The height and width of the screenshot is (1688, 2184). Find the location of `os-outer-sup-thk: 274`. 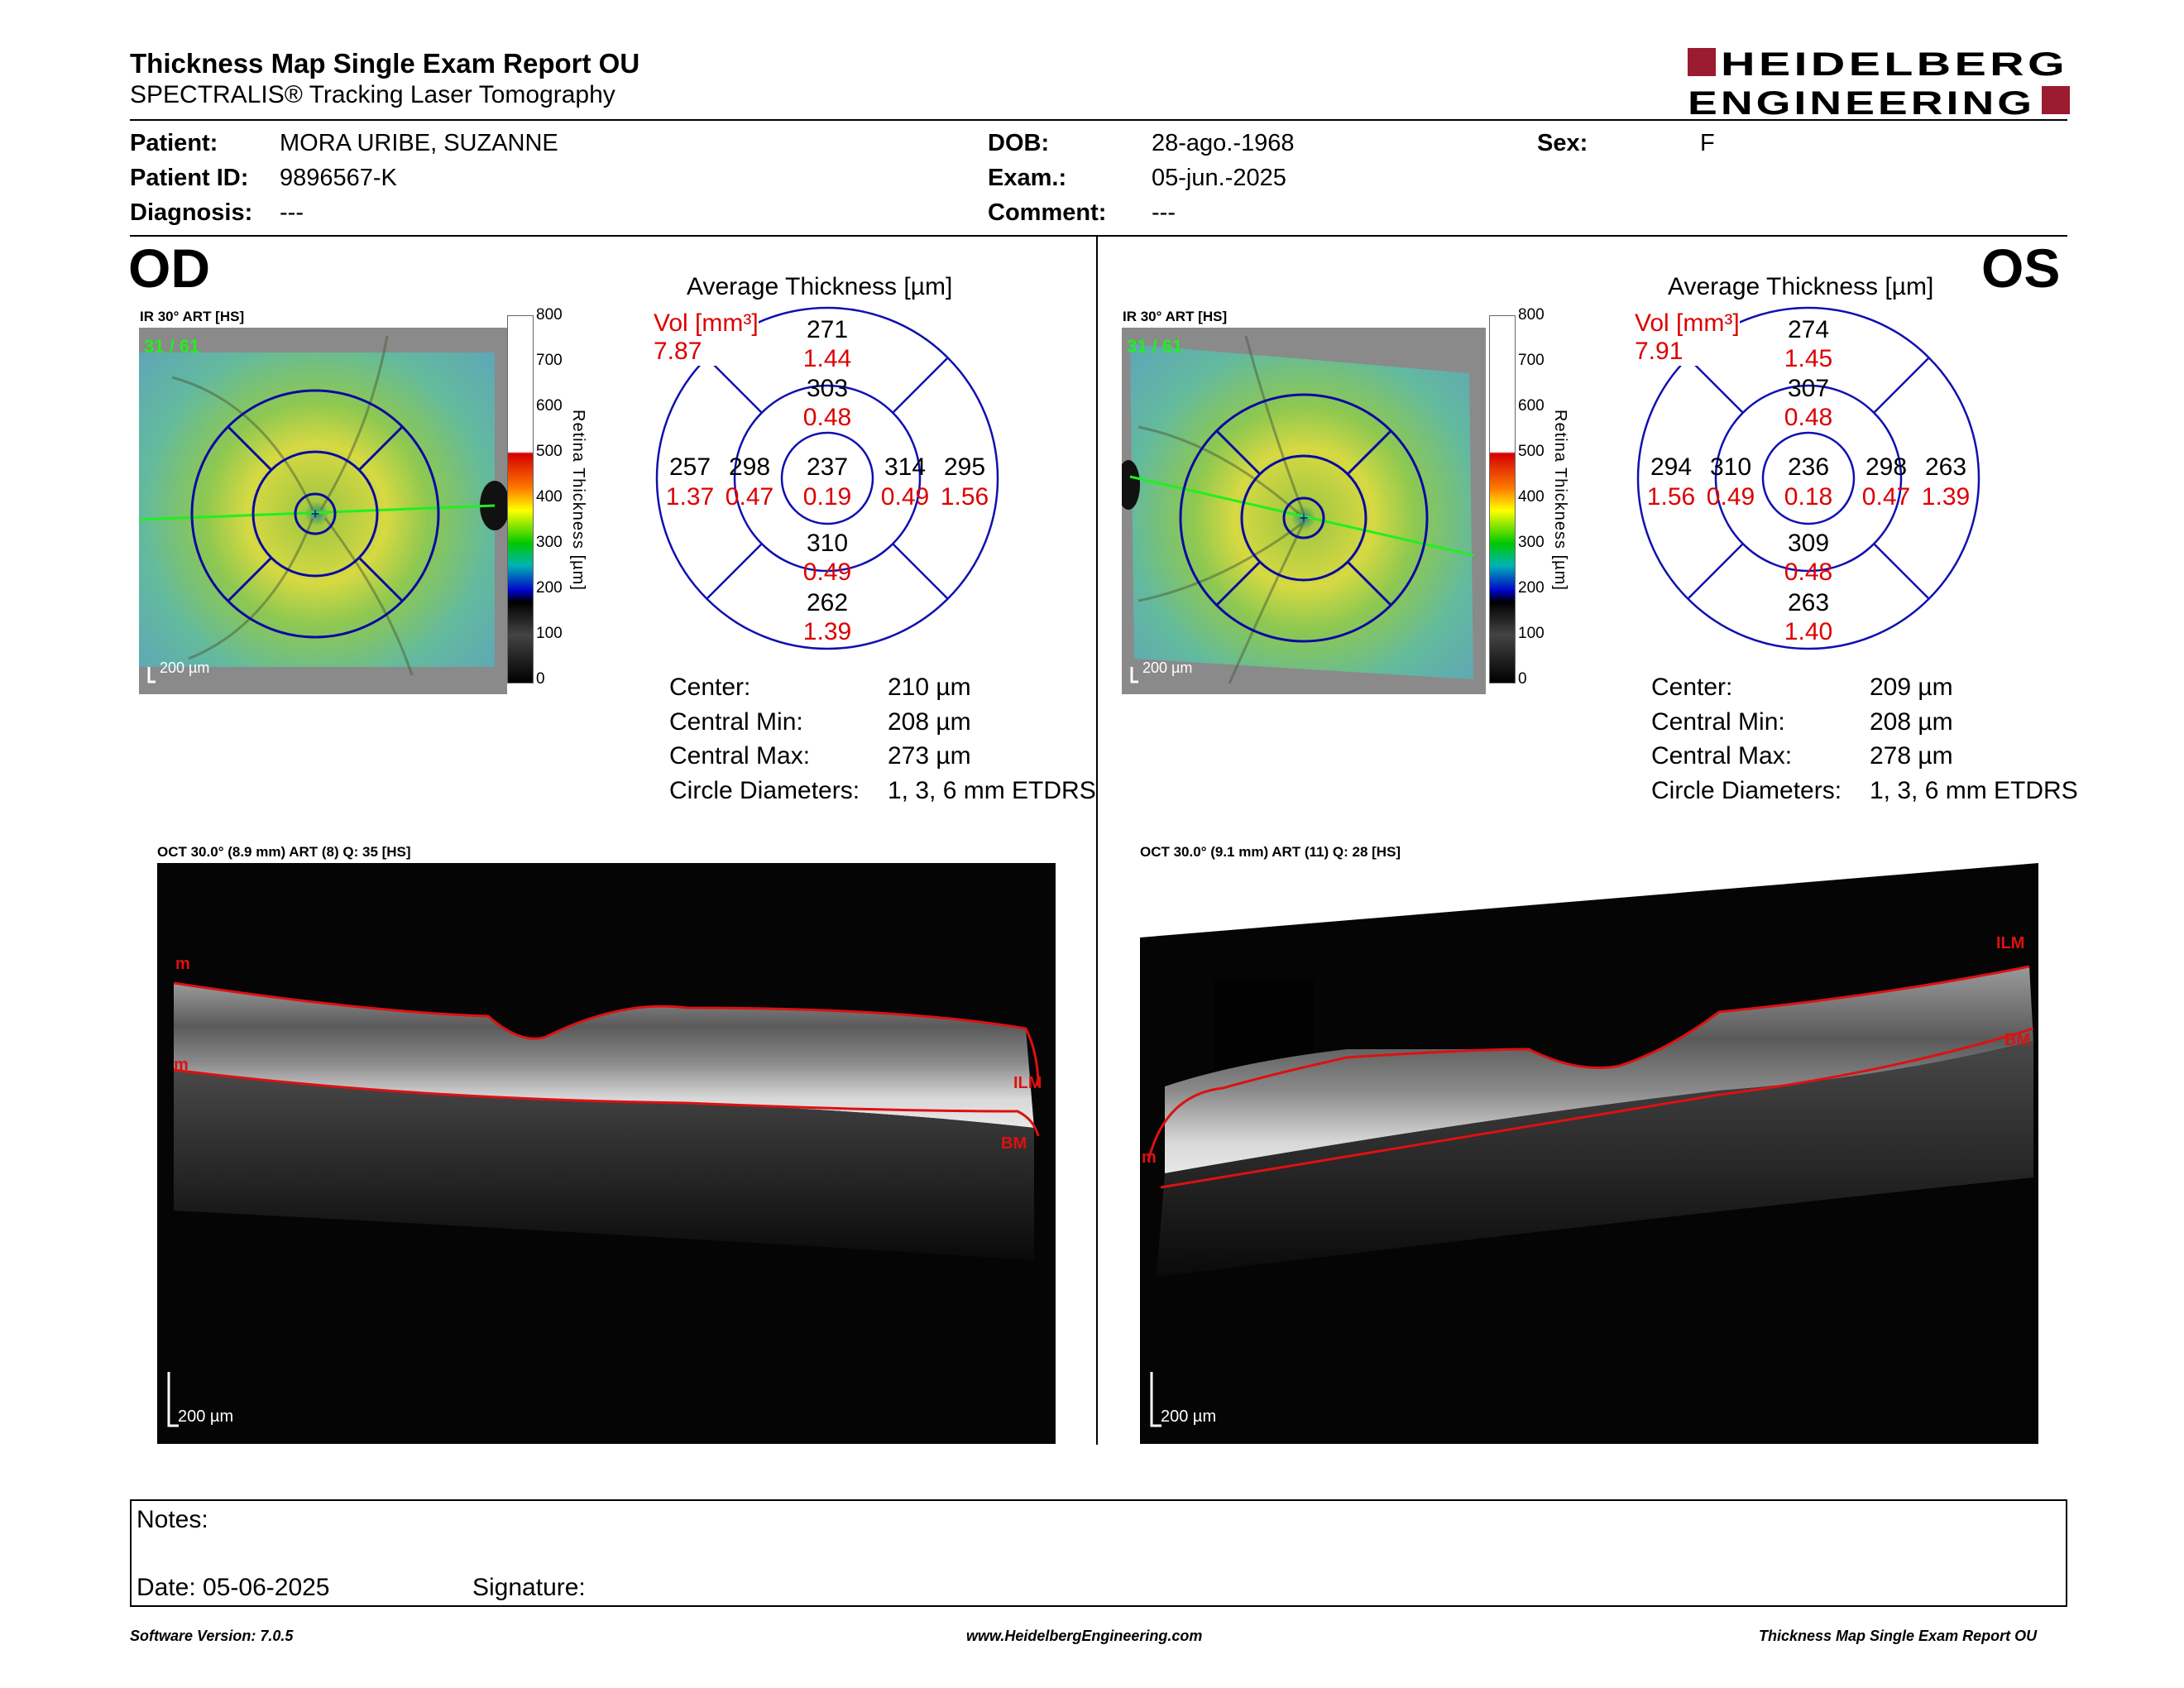

os-outer-sup-thk: 274 is located at coordinates (1808, 329).